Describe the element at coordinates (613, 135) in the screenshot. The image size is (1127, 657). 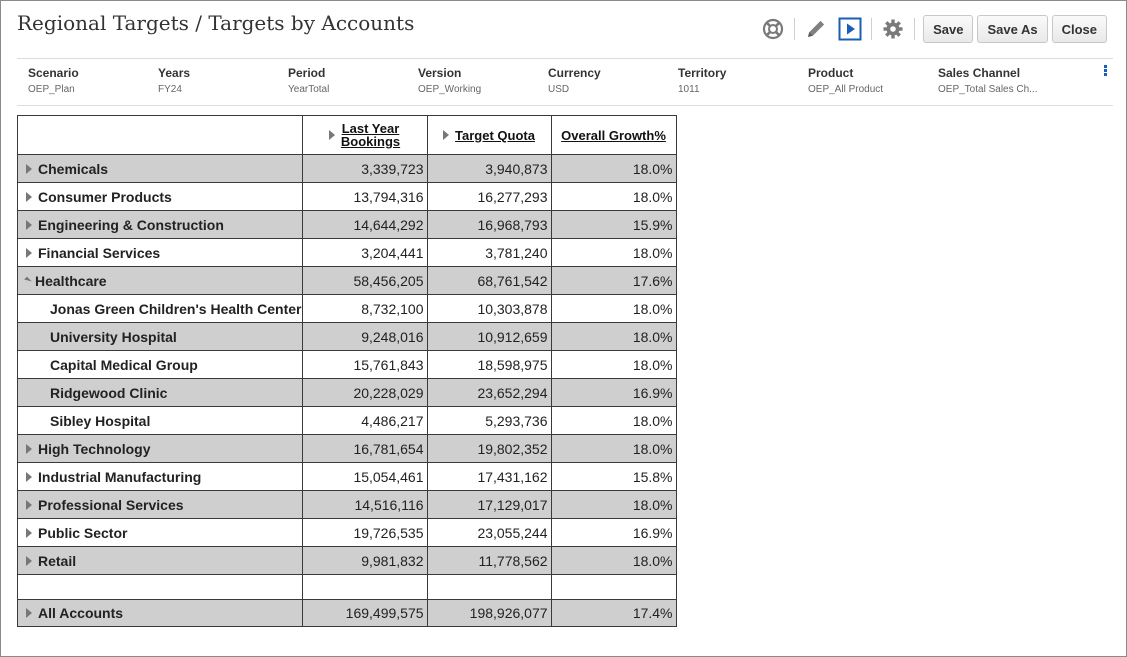
I see `column-header-overall-growth: Overall Growth%` at that location.